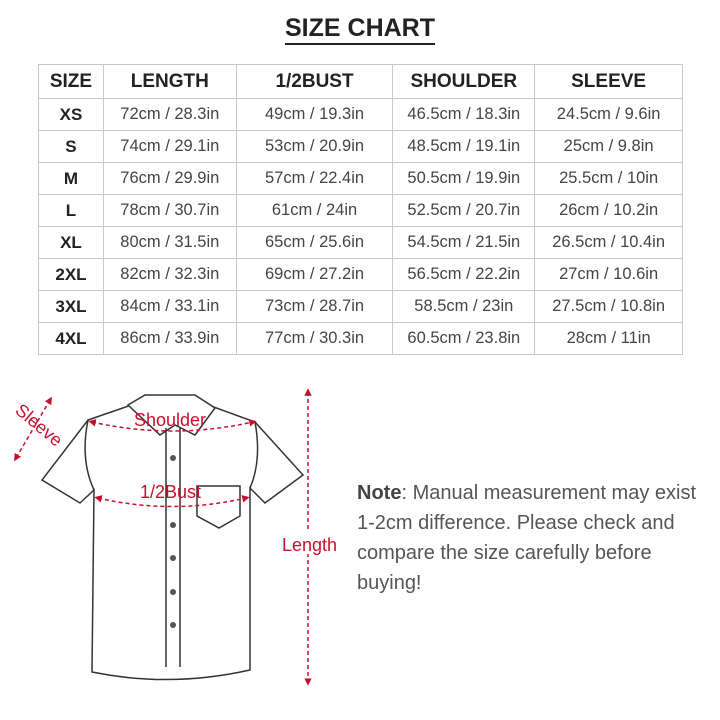  I want to click on measure-cell: 50.5cm / 19.9in, so click(464, 178).